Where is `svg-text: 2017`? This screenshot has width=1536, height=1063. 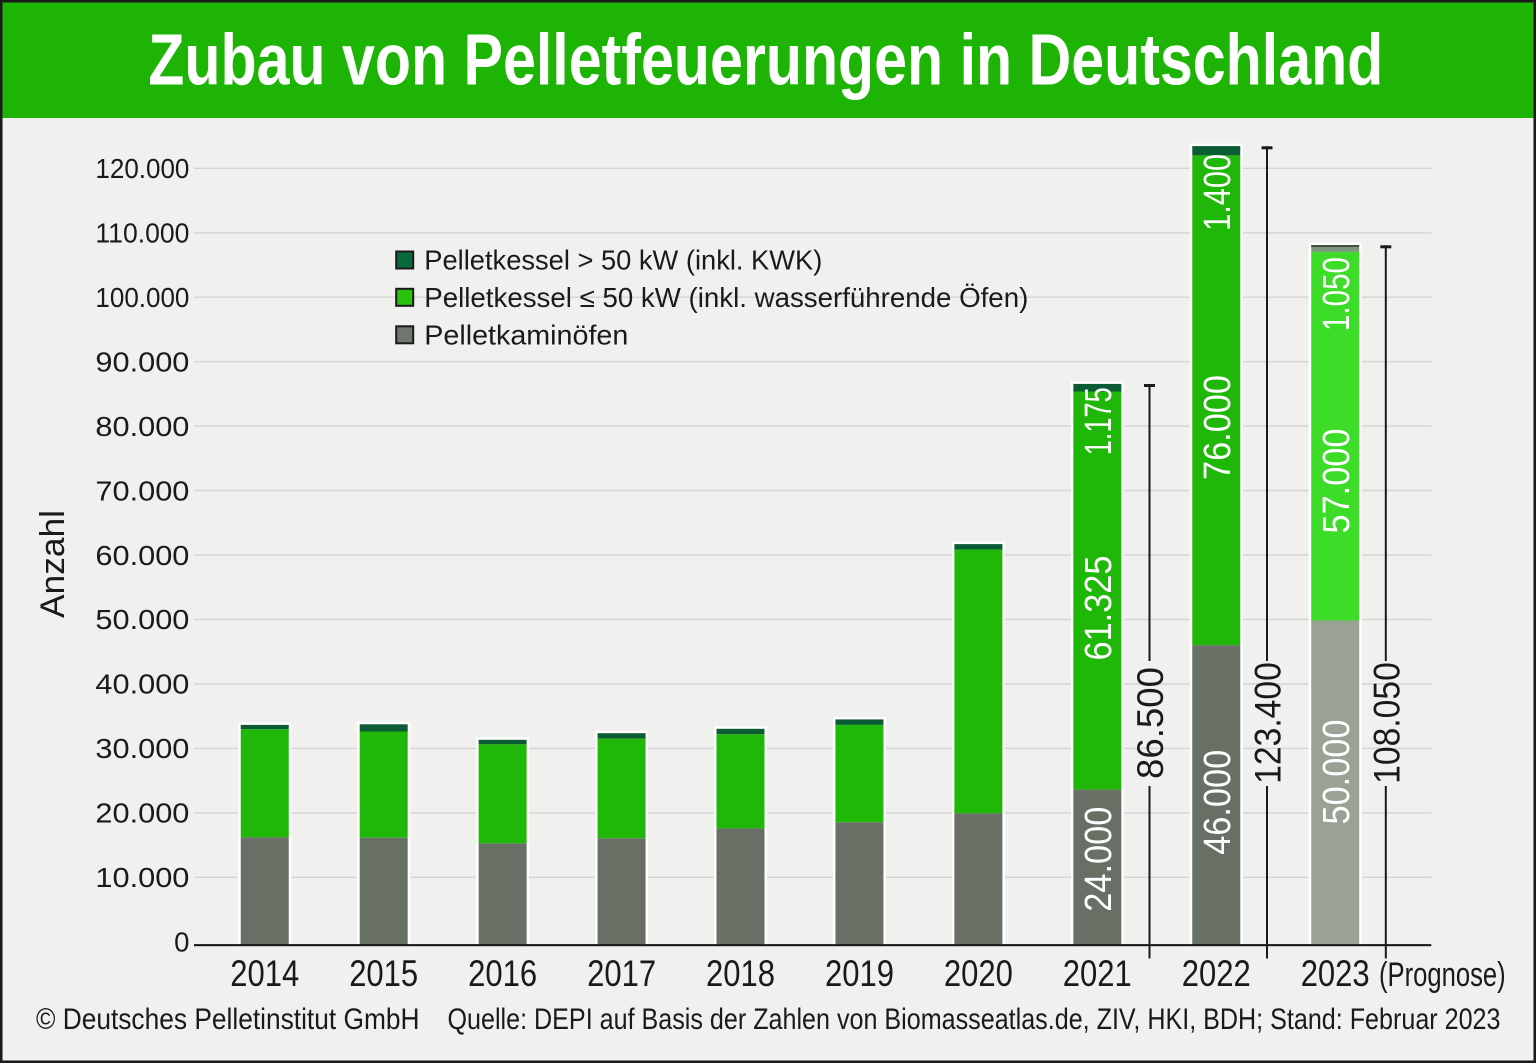
svg-text: 2017 is located at coordinates (621, 973).